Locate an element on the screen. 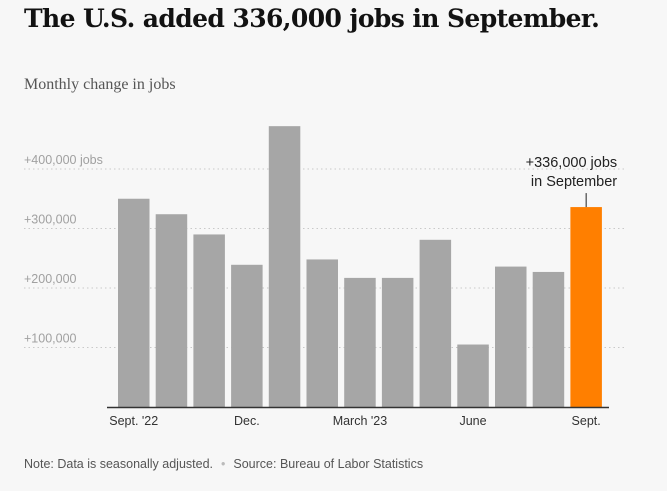  bar-april is located at coordinates (397, 342).